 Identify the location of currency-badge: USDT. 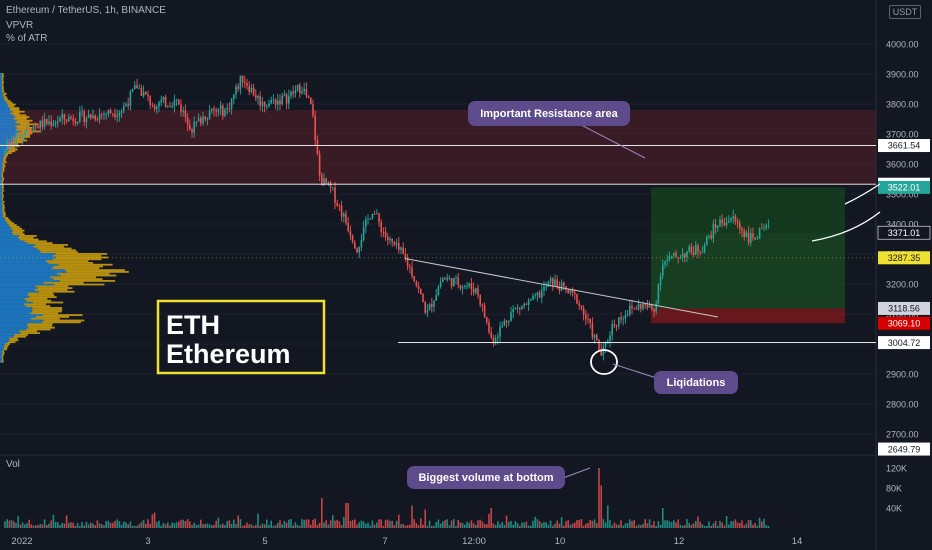
(905, 12).